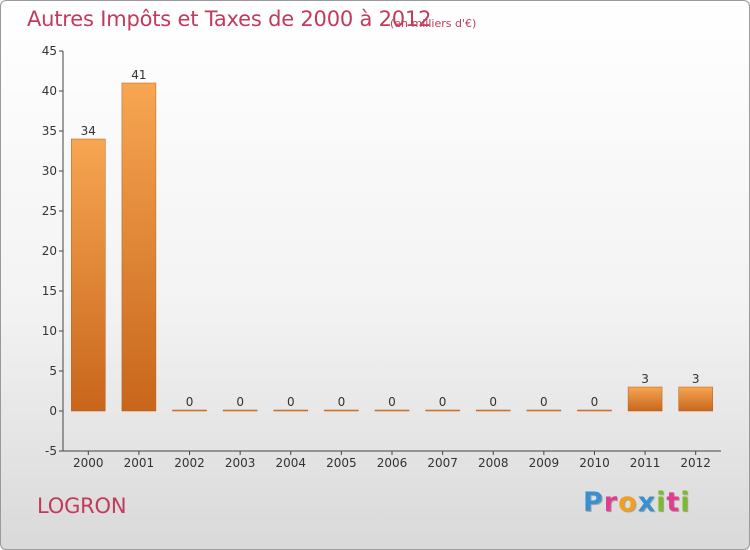 This screenshot has height=550, width=750. What do you see at coordinates (139, 463) in the screenshot?
I see `x-tick-label: 2001` at bounding box center [139, 463].